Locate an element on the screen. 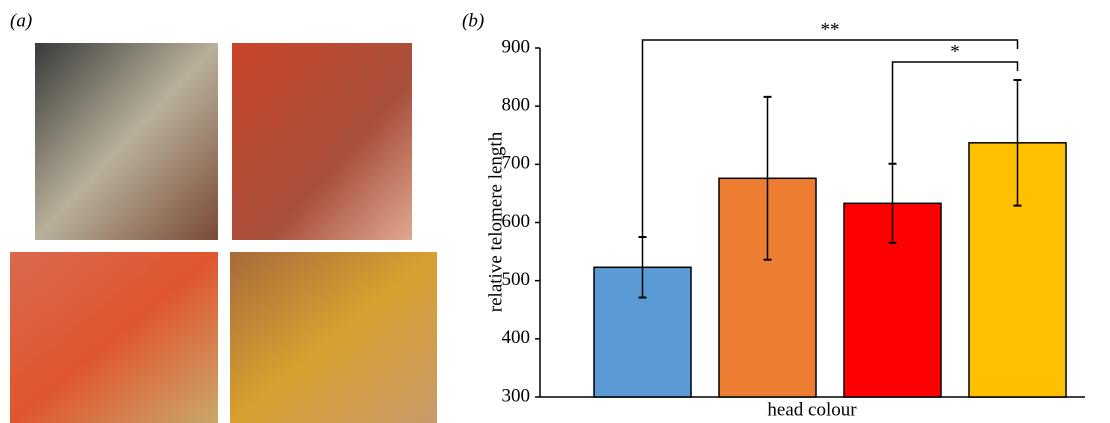 The image size is (1110, 423). x-axis-label: head colour is located at coordinates (812, 409).